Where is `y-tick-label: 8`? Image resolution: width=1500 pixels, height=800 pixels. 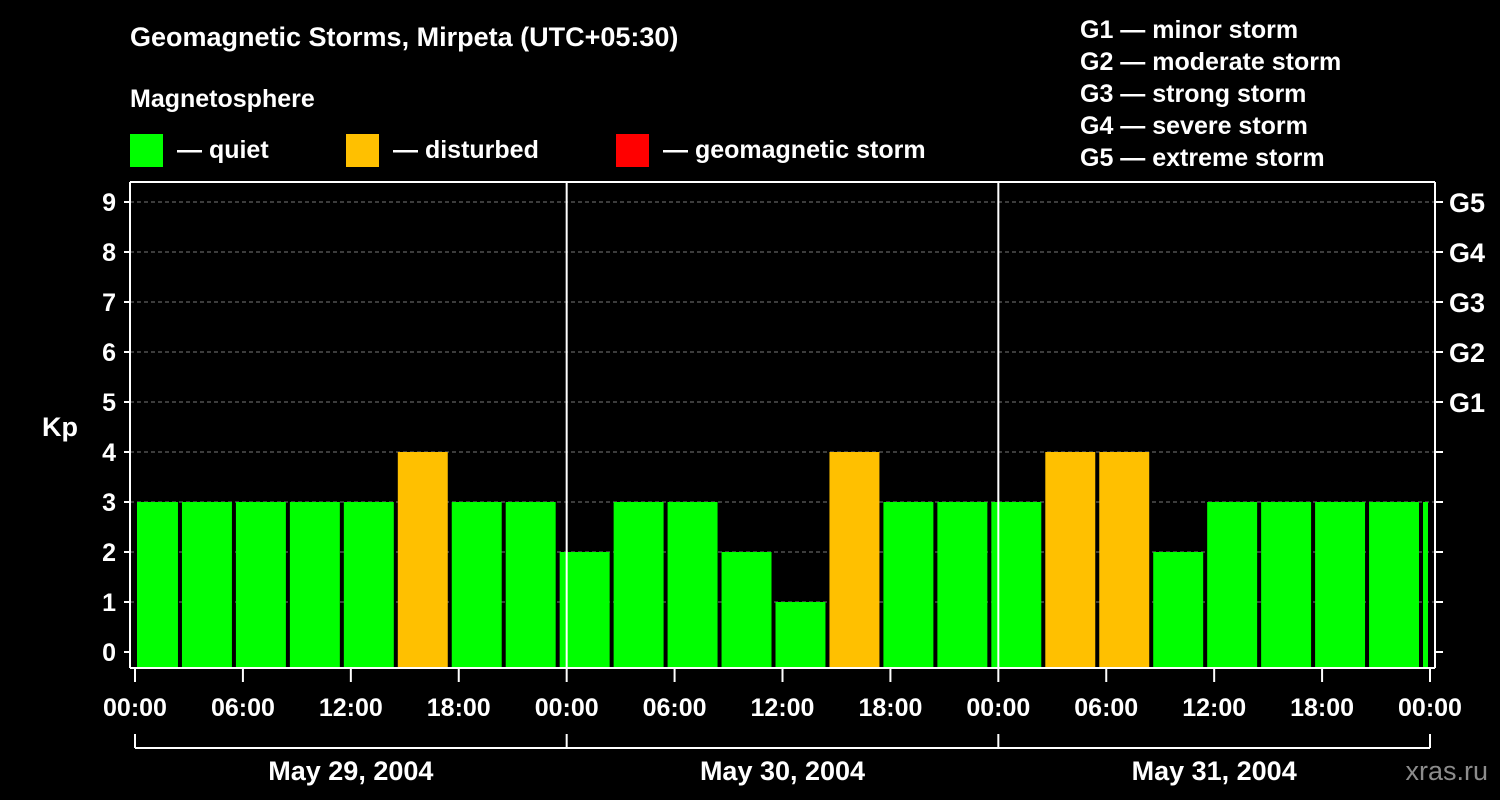
y-tick-label: 8 is located at coordinates (109, 253).